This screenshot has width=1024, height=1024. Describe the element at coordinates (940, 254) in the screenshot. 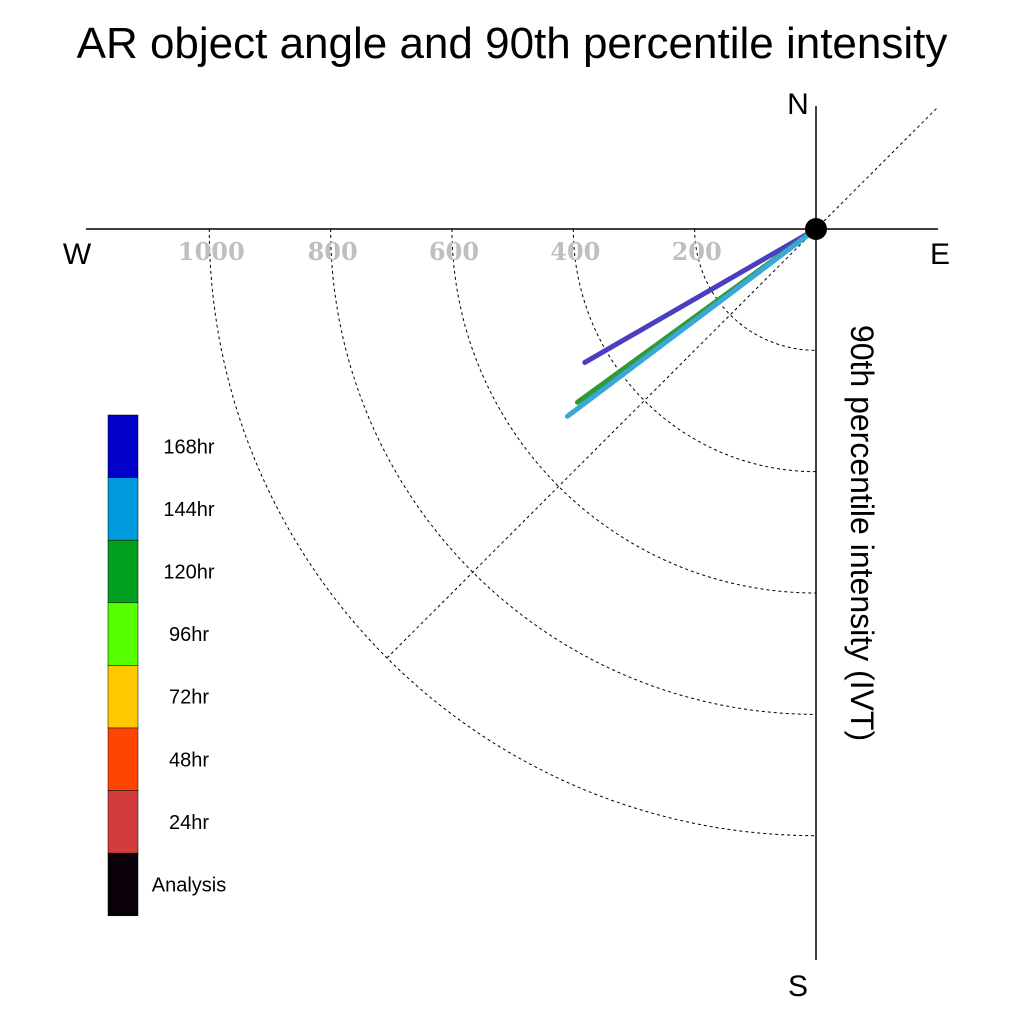

I see `east-label: E` at that location.